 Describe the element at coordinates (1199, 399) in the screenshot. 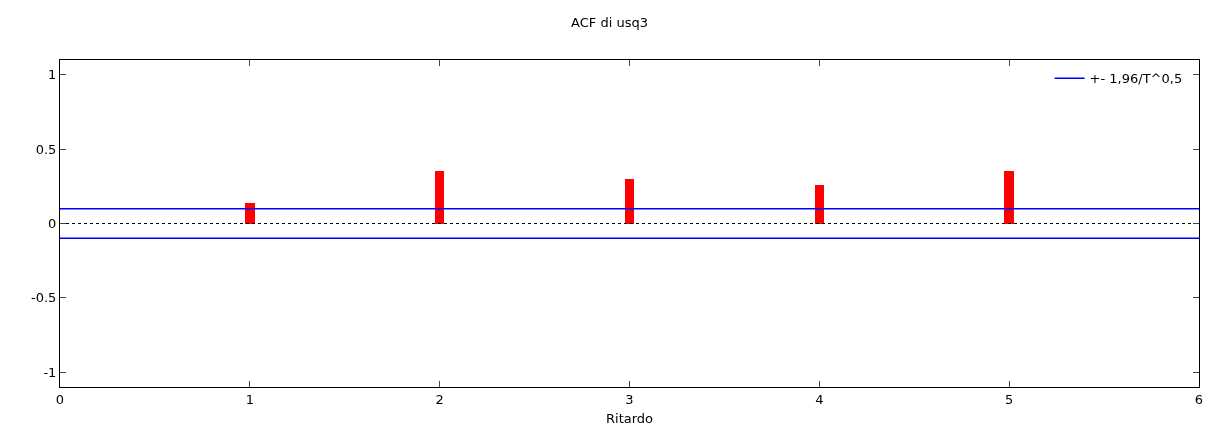

I see `x-tick-label: 6` at that location.